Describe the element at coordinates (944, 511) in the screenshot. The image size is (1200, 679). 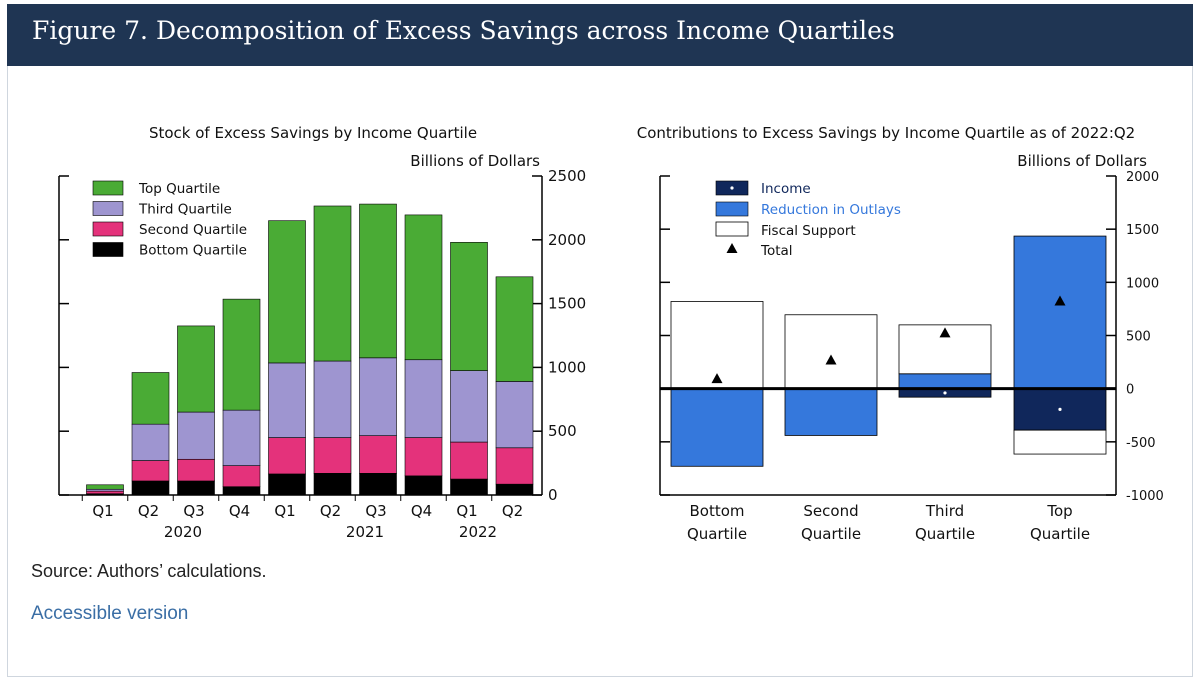
I see `right-x-tick-label: Third` at that location.